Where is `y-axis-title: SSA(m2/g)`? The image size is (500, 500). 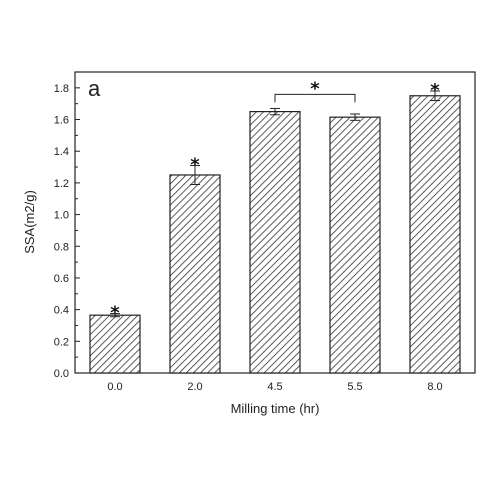
y-axis-title: SSA(m2/g) is located at coordinates (29, 222).